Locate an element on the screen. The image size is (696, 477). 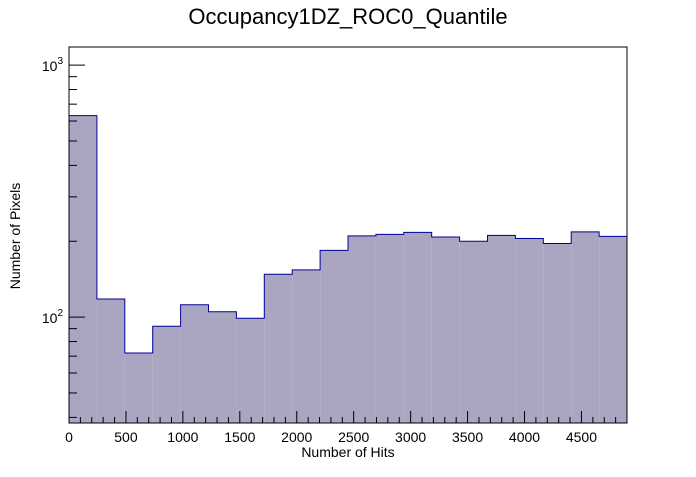
y-axis-label: Number of Pixels is located at coordinates (15, 236).